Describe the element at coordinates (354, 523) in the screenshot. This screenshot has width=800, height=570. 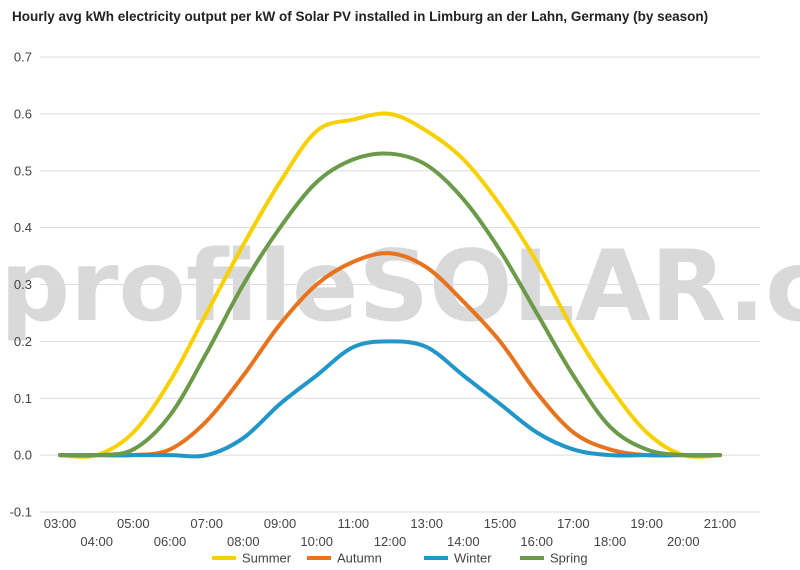
I see `x-tick-label: 11:00` at that location.